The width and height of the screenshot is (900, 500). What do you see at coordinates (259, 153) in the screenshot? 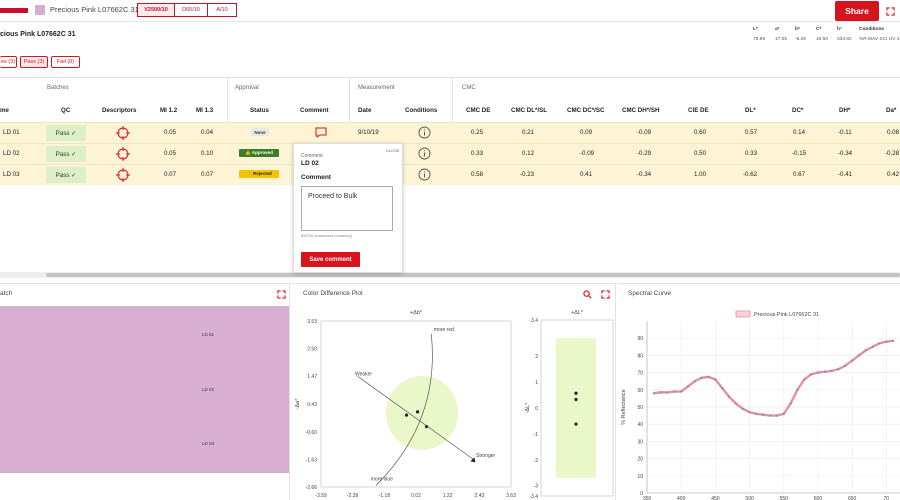
I see `status-badge: 👍 Approved` at bounding box center [259, 153].